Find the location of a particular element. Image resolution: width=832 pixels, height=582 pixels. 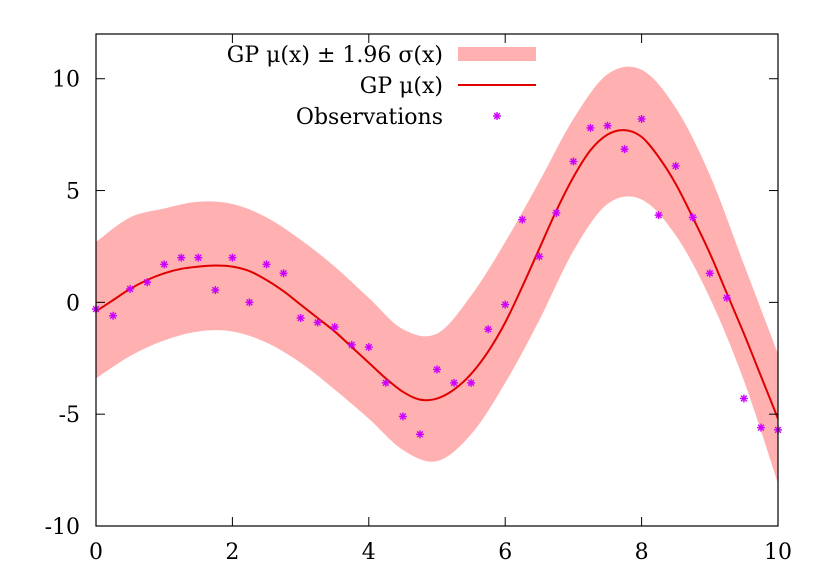

y-tick-label: 5 is located at coordinates (73, 192).